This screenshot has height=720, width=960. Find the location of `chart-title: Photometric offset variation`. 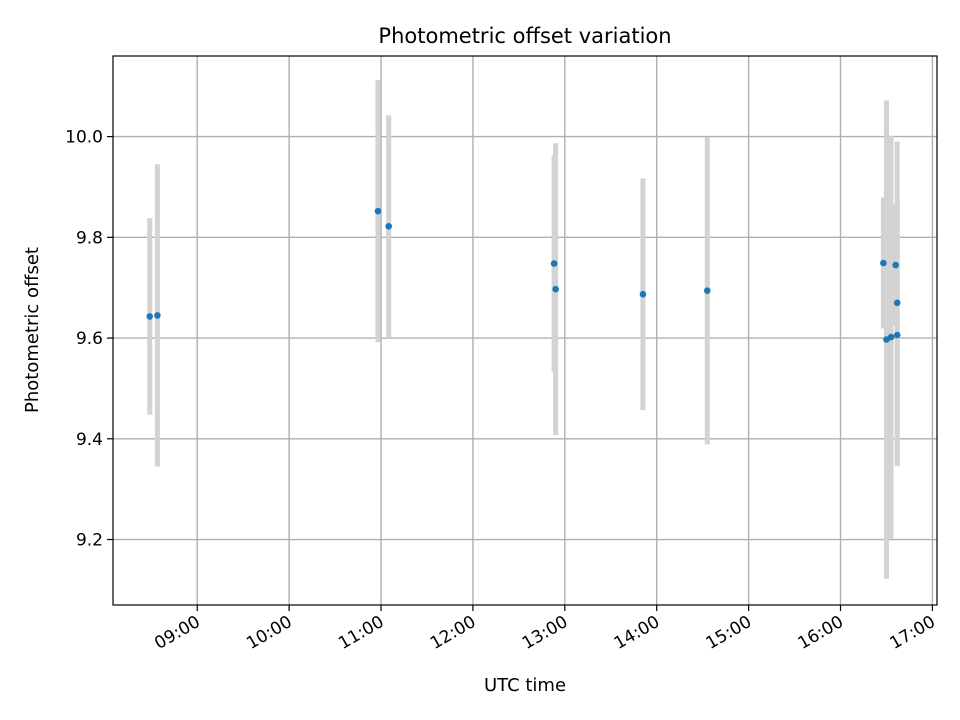

chart-title: Photometric offset variation is located at coordinates (524, 36).